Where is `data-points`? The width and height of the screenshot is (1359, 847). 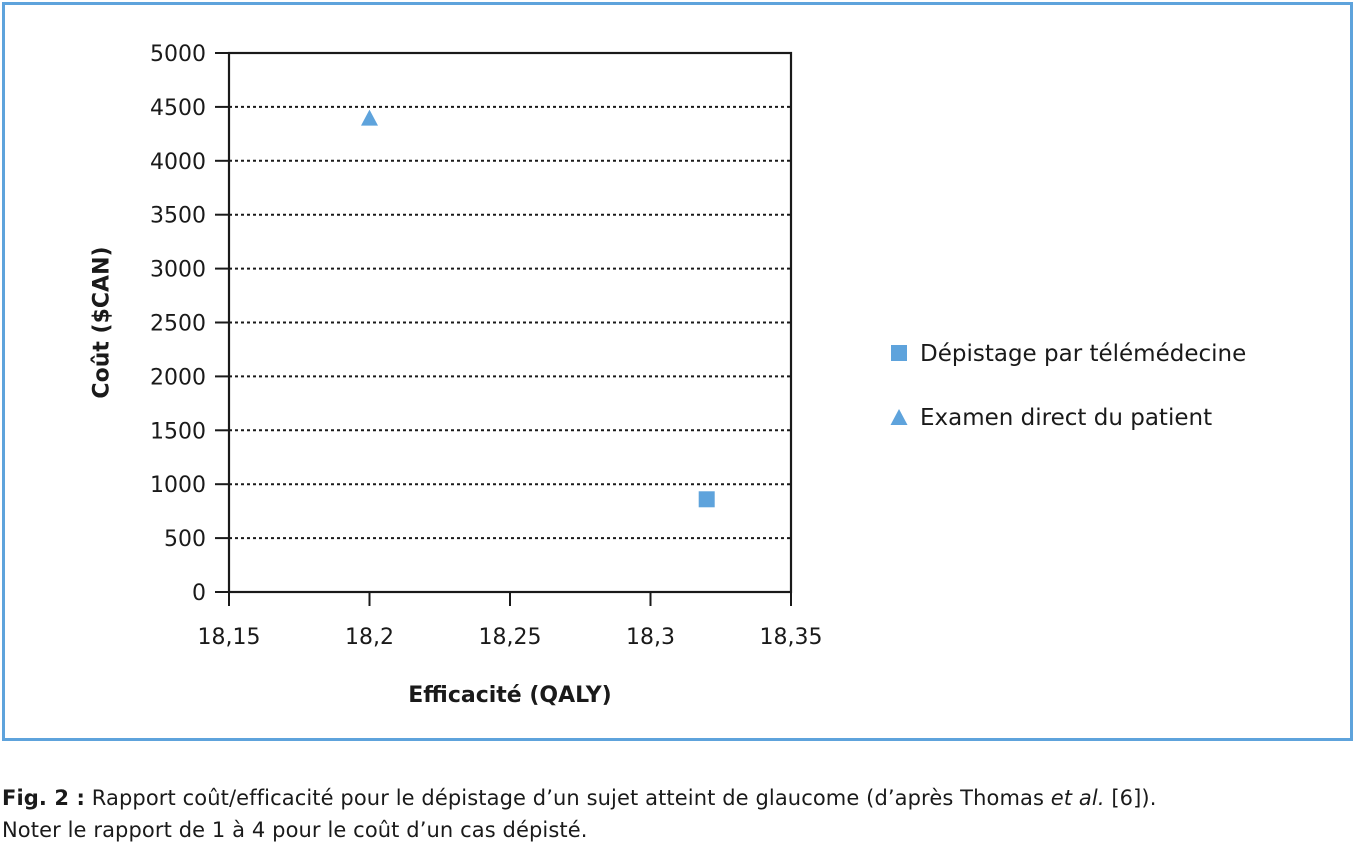
data-points is located at coordinates (538, 308).